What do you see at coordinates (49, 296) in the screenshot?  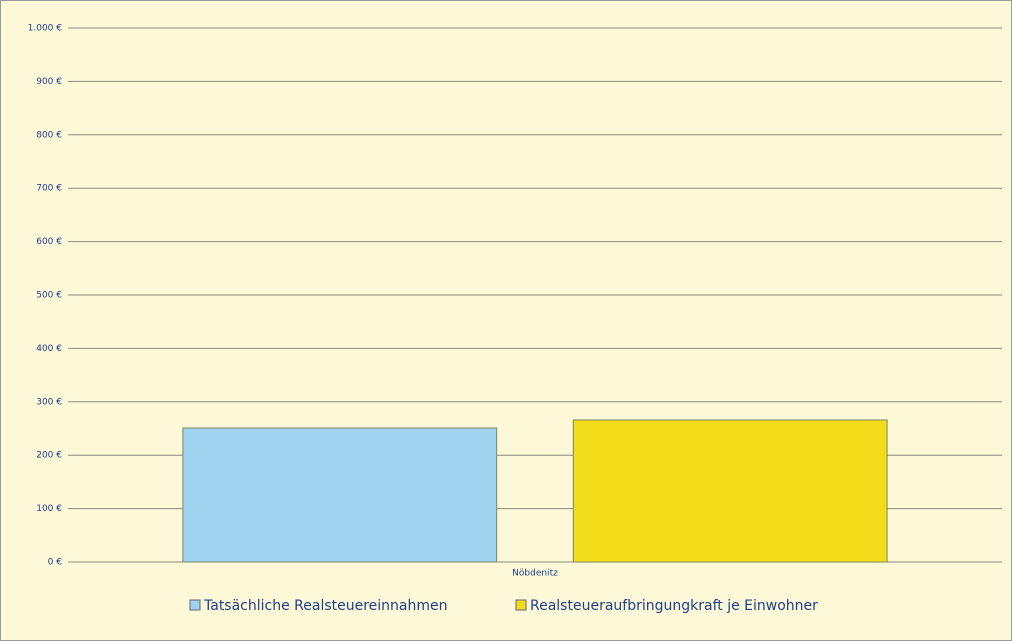 I see `y-tick-label: 500 €` at bounding box center [49, 296].